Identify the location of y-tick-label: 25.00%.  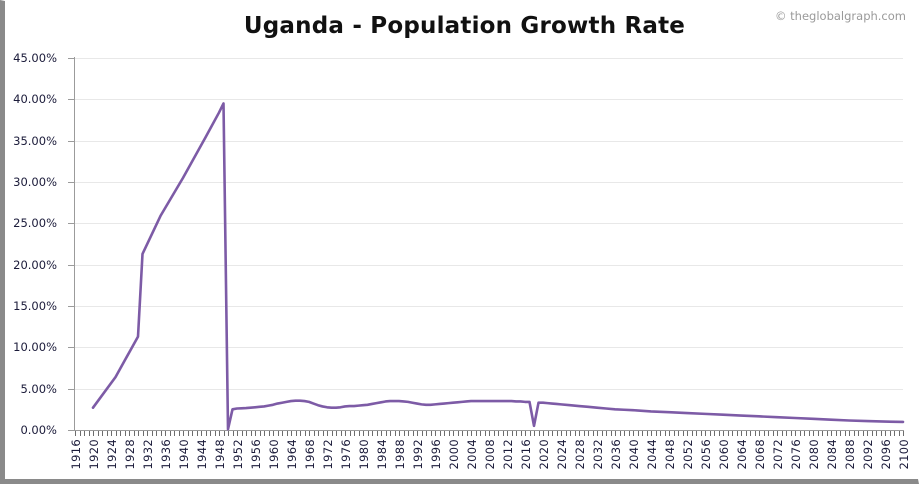
(35, 223).